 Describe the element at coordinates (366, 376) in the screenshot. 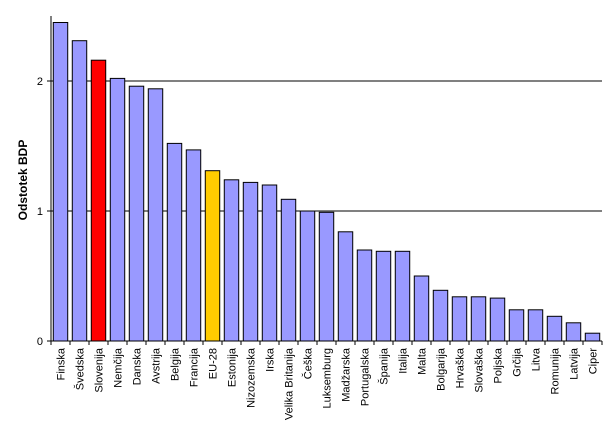

I see `x-tick-label: Portugalska` at that location.